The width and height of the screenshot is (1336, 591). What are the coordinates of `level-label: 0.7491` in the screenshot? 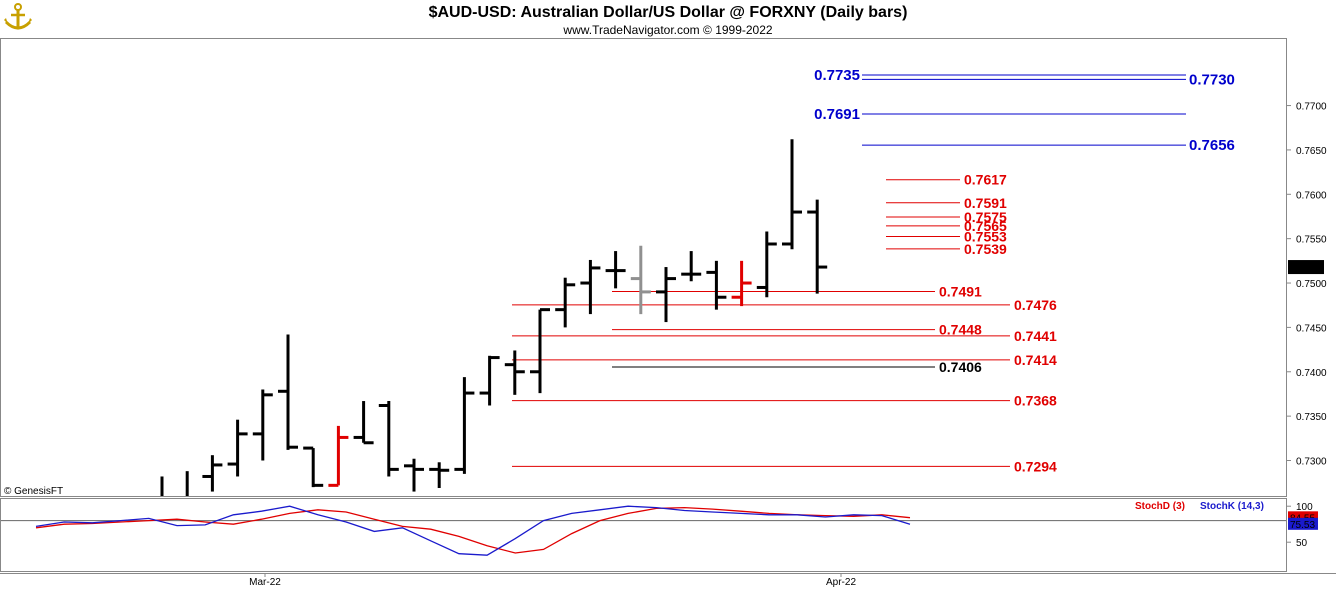 It's located at (960, 292).